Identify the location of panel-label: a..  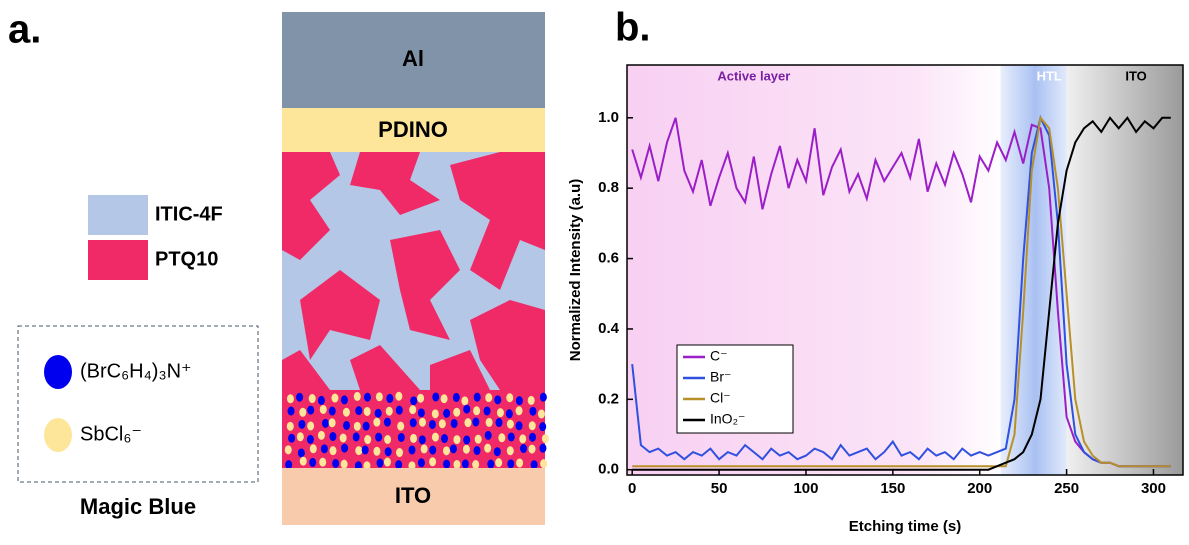
(24, 30).